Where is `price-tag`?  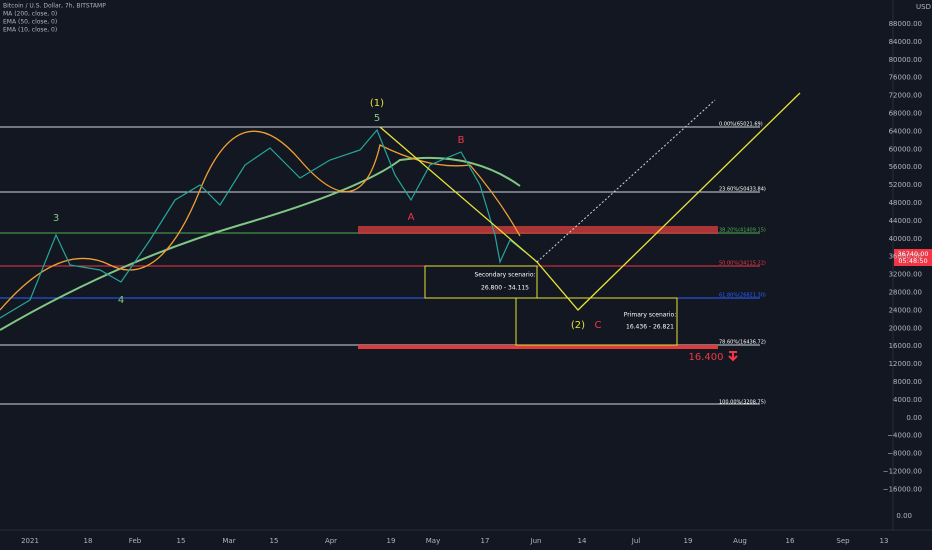 price-tag is located at coordinates (913, 257).